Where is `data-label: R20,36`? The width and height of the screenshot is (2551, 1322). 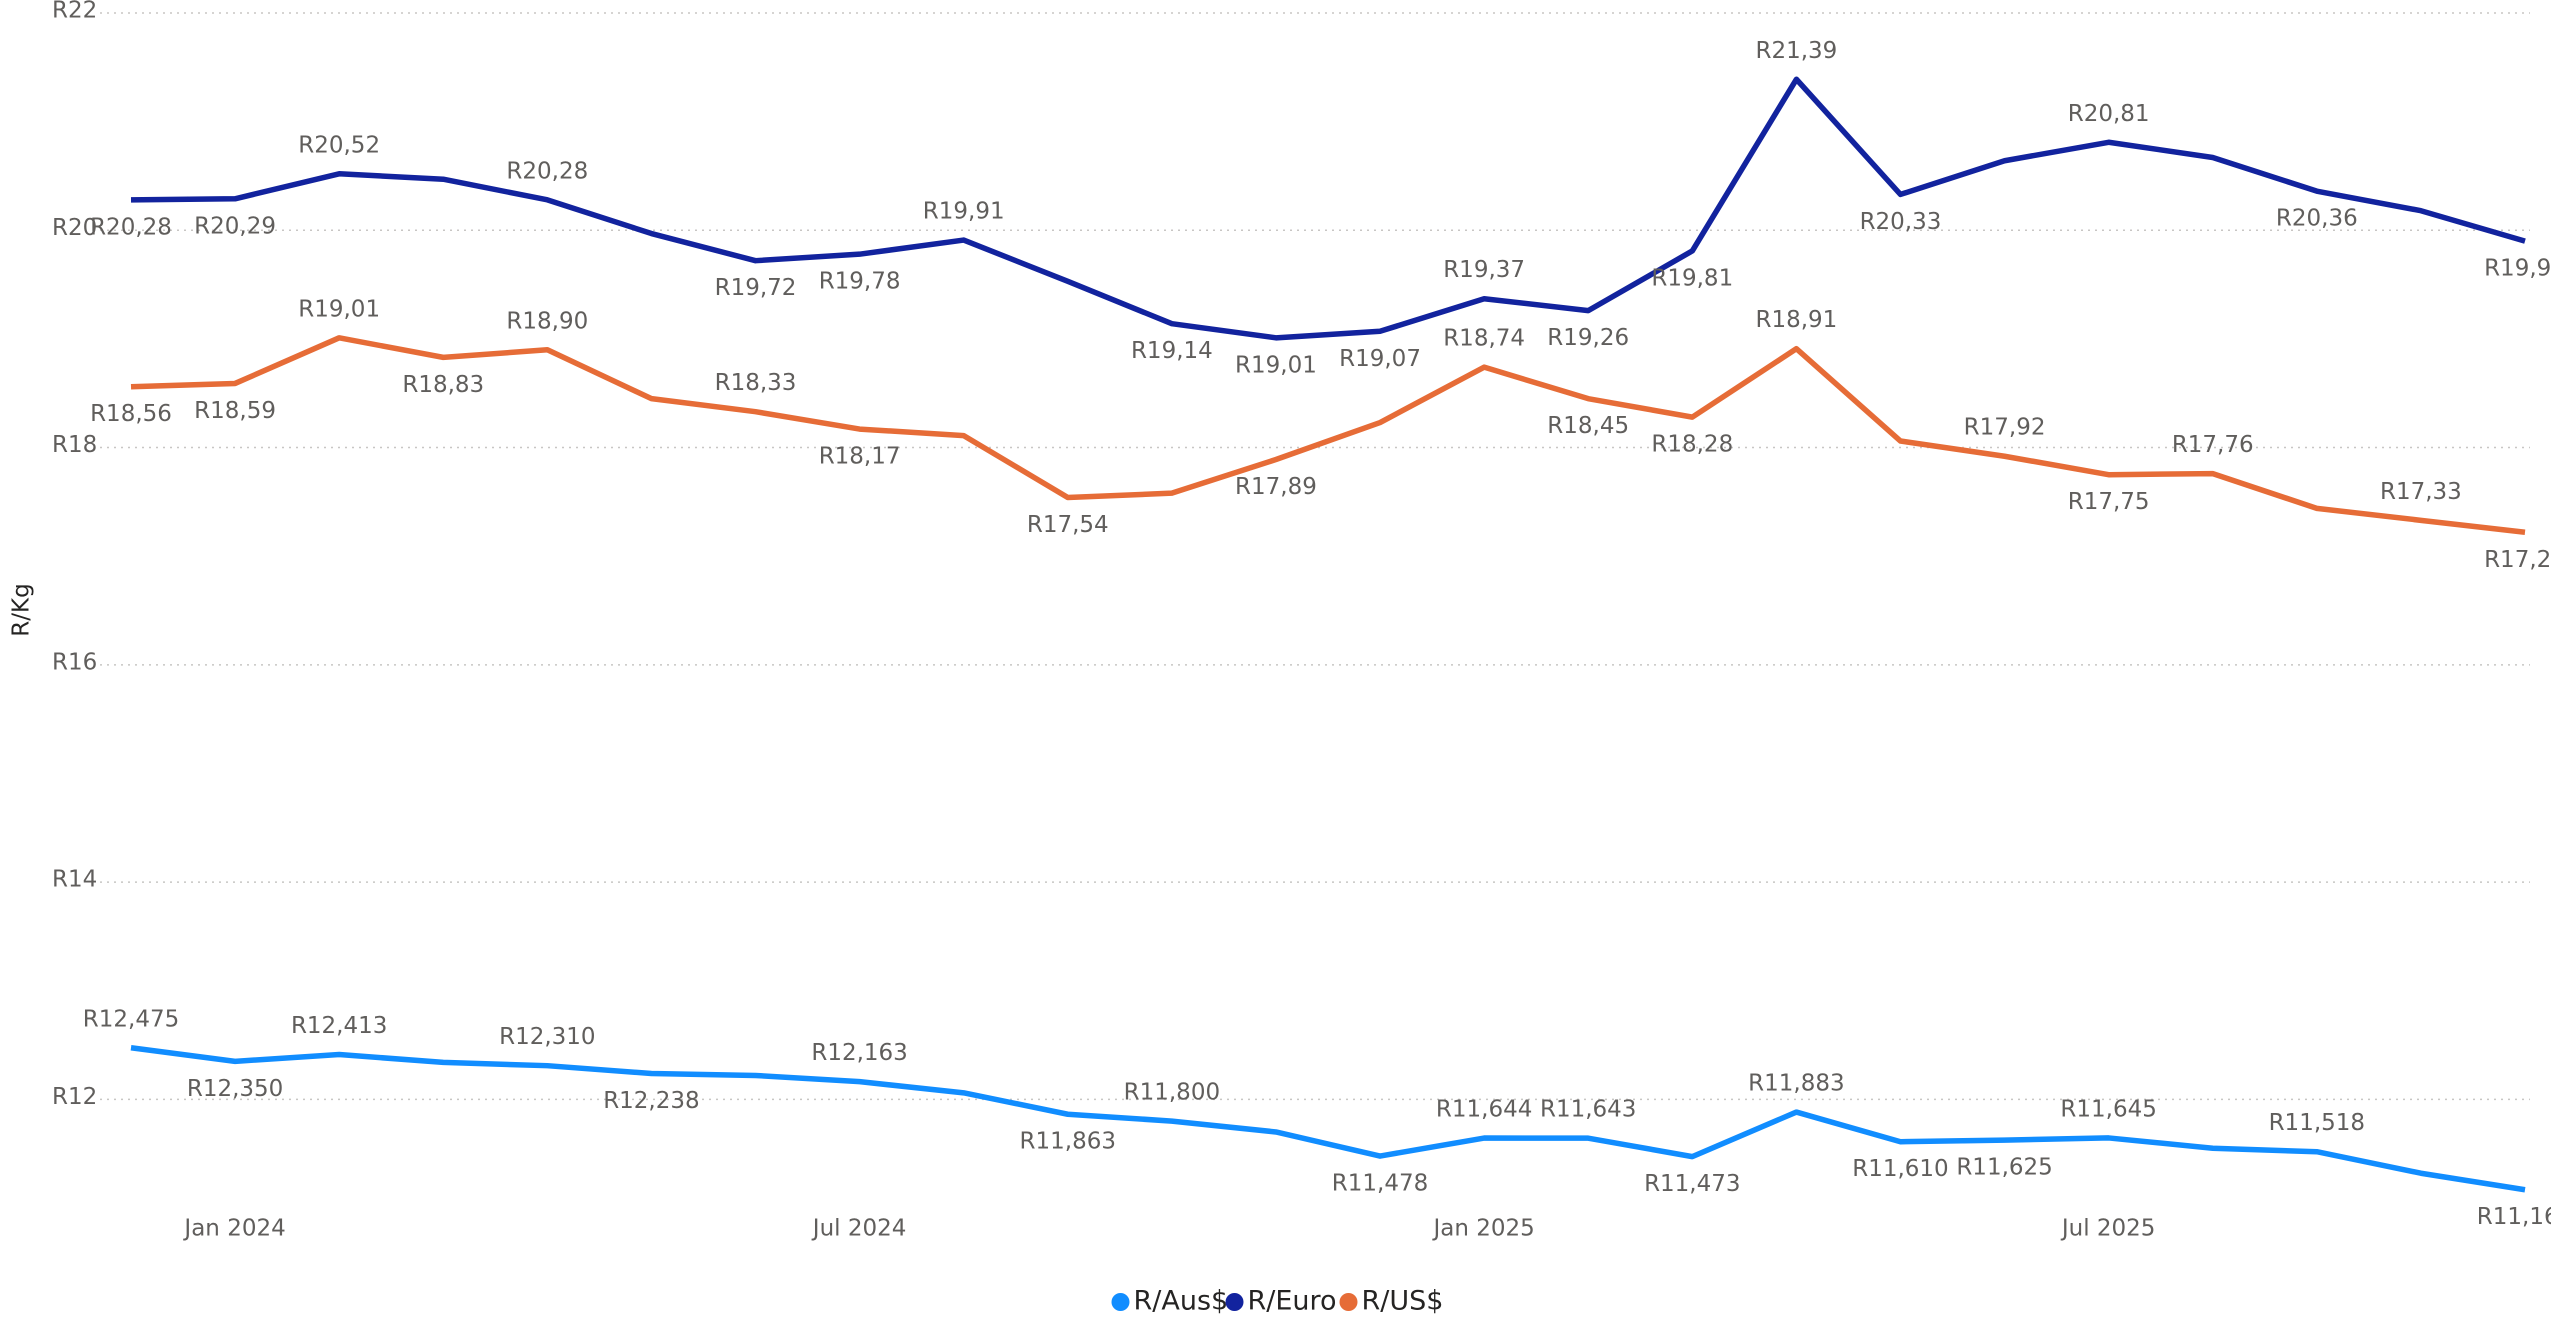
data-label: R20,36 is located at coordinates (2317, 219).